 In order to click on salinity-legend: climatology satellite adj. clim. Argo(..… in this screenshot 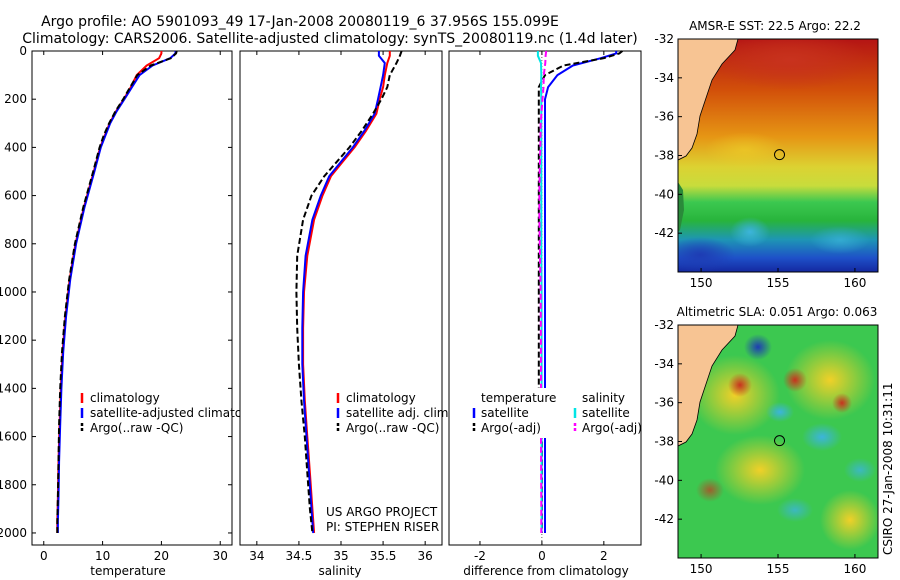, I will do `click(394, 413)`.